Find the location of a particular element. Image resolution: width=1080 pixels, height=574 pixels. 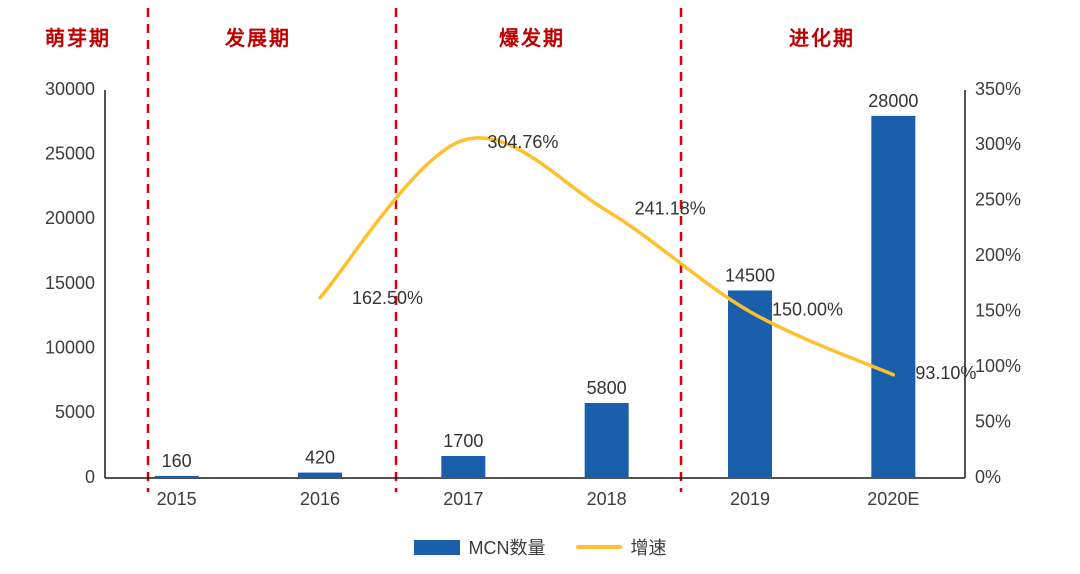

chart-legend: MCN数量 增速 is located at coordinates (540, 547).